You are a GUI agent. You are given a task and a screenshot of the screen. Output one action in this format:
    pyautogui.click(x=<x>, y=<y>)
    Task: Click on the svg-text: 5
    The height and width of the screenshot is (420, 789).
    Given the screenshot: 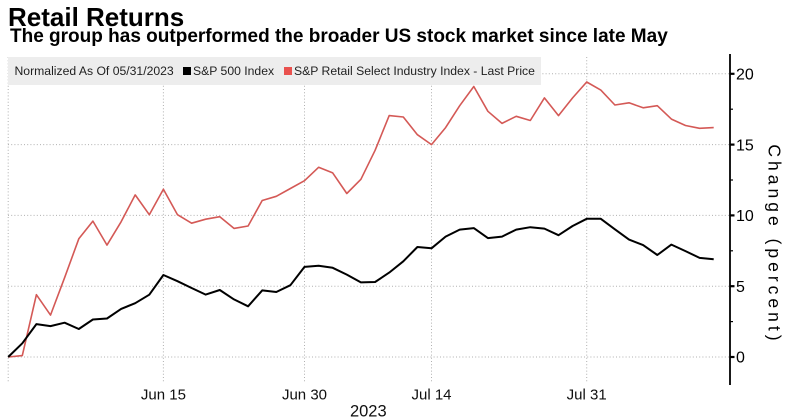 What is the action you would take?
    pyautogui.click(x=740, y=287)
    